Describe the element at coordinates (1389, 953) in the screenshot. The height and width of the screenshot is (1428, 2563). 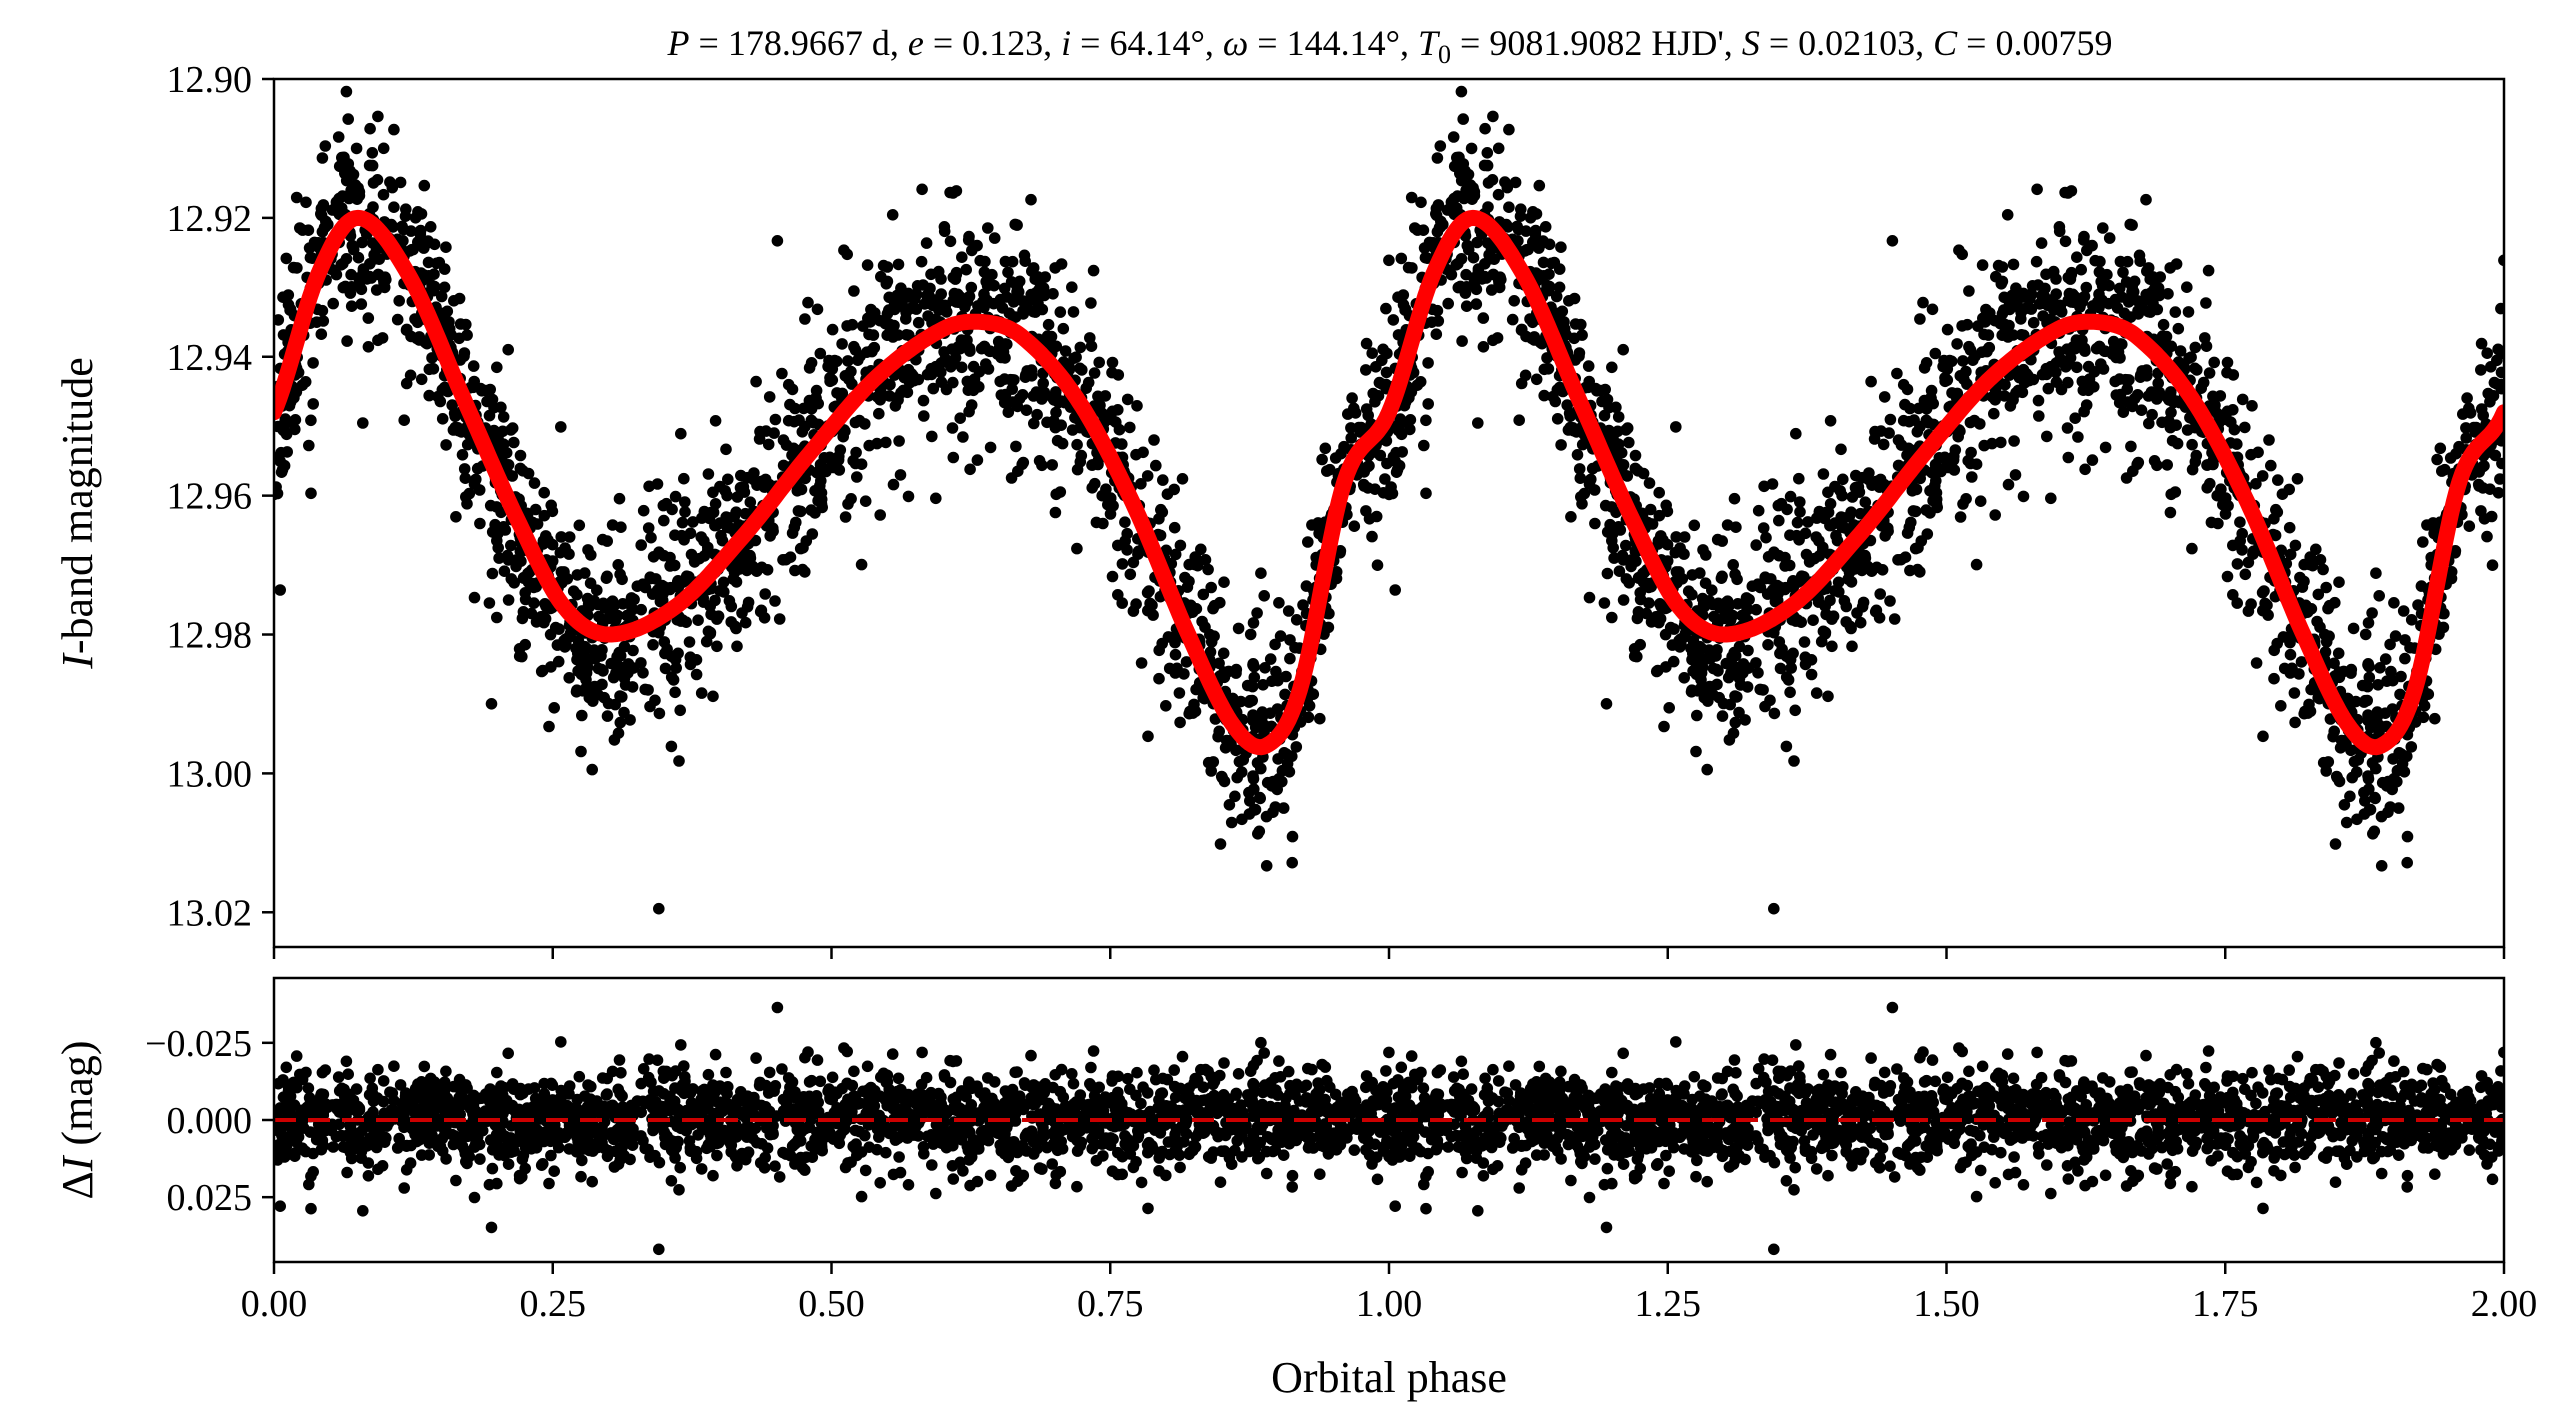
I see `top-x-axis` at that location.